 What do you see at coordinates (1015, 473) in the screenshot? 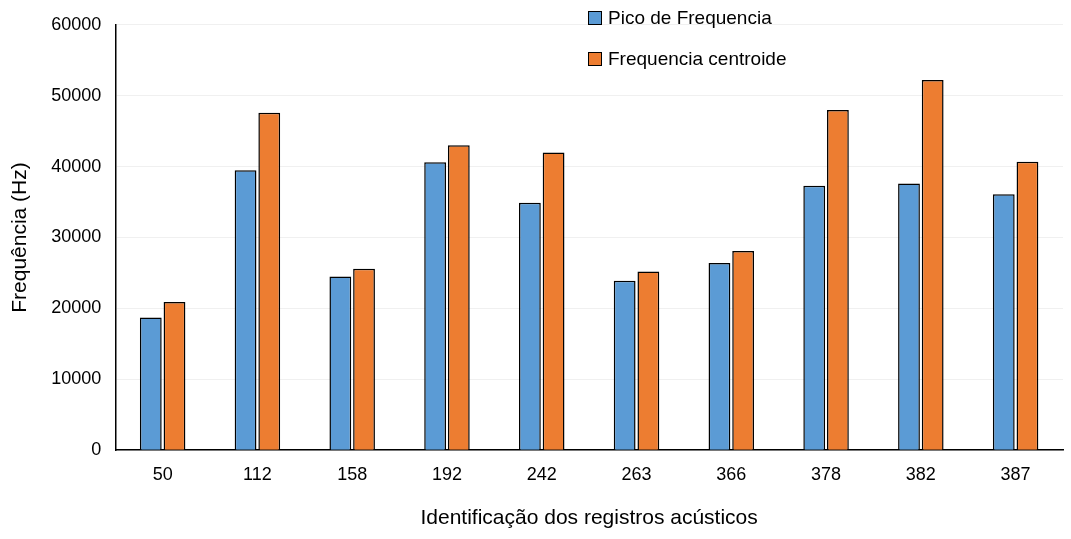
I see `x-tick-label: 387` at bounding box center [1015, 473].